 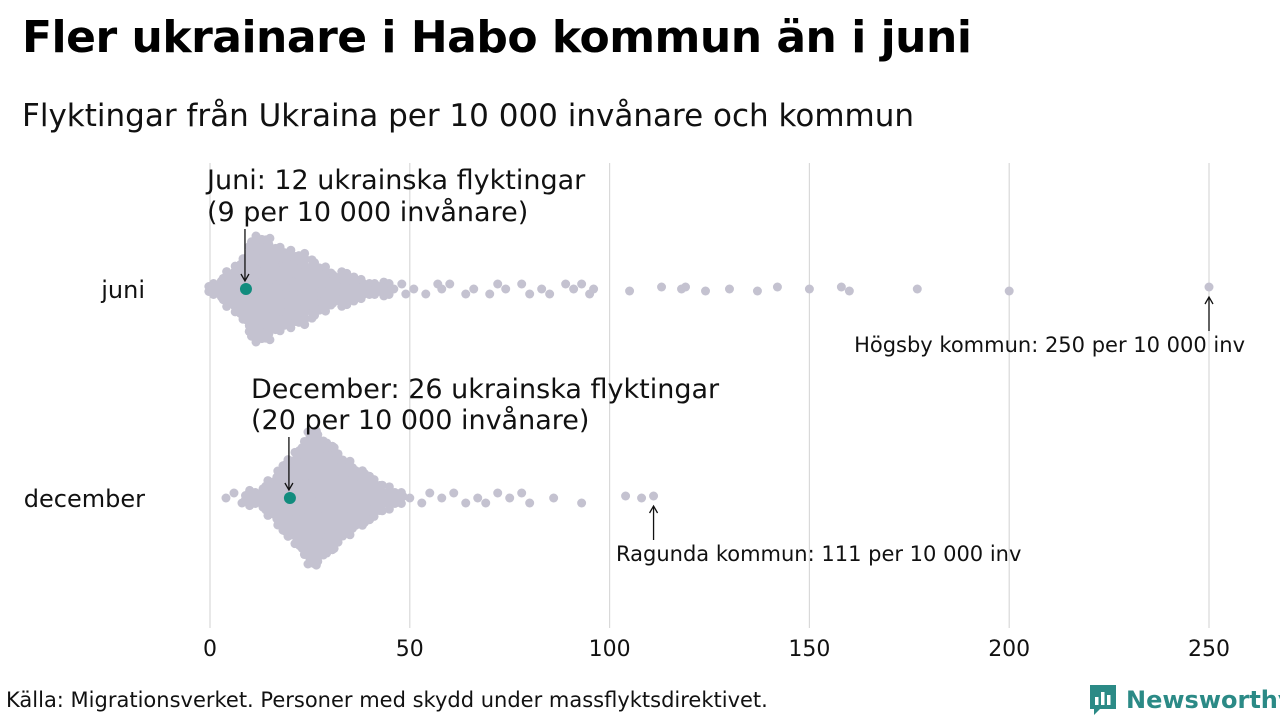 I want to click on row-label-juni: juni, so click(x=122, y=290).